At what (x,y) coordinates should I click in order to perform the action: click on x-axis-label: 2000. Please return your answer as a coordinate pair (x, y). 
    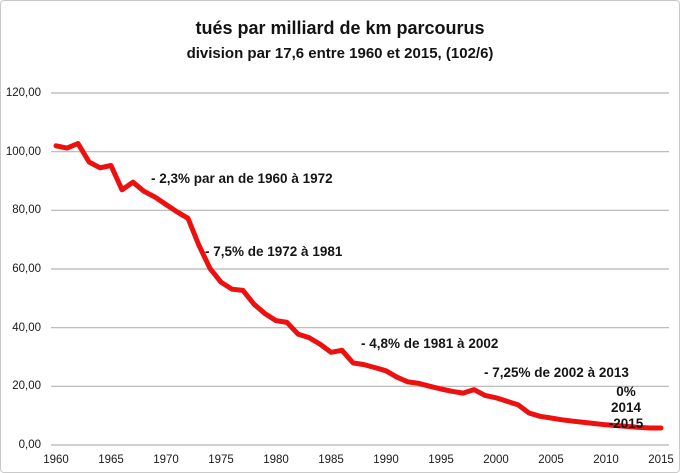
    Looking at the image, I should click on (496, 460).